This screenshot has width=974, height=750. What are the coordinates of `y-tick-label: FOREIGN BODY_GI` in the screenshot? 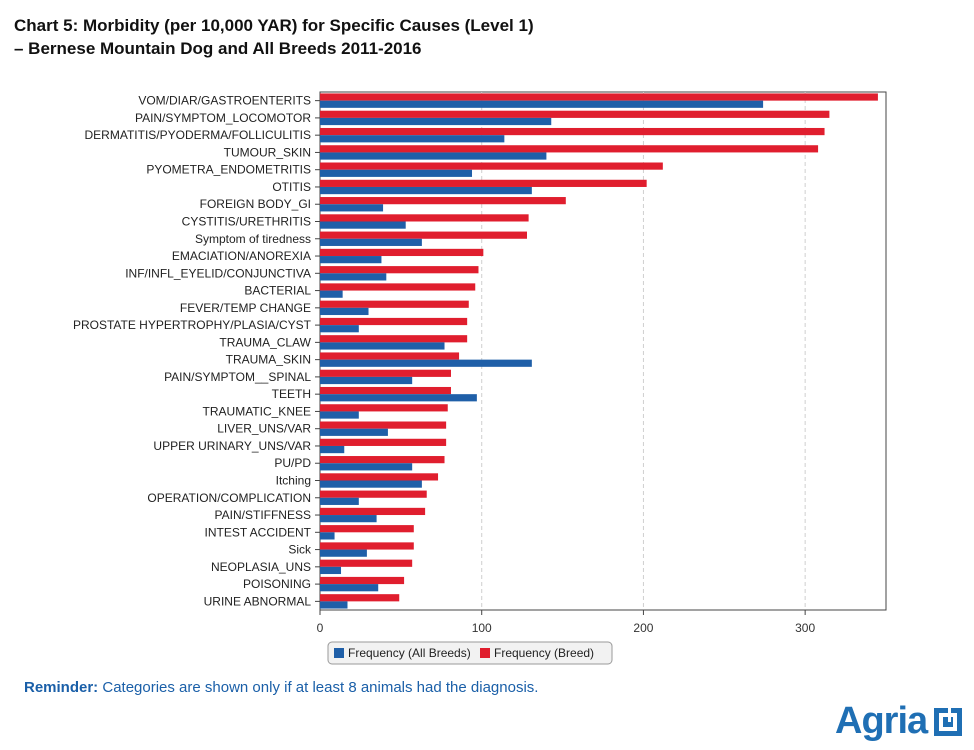 It's located at (255, 204).